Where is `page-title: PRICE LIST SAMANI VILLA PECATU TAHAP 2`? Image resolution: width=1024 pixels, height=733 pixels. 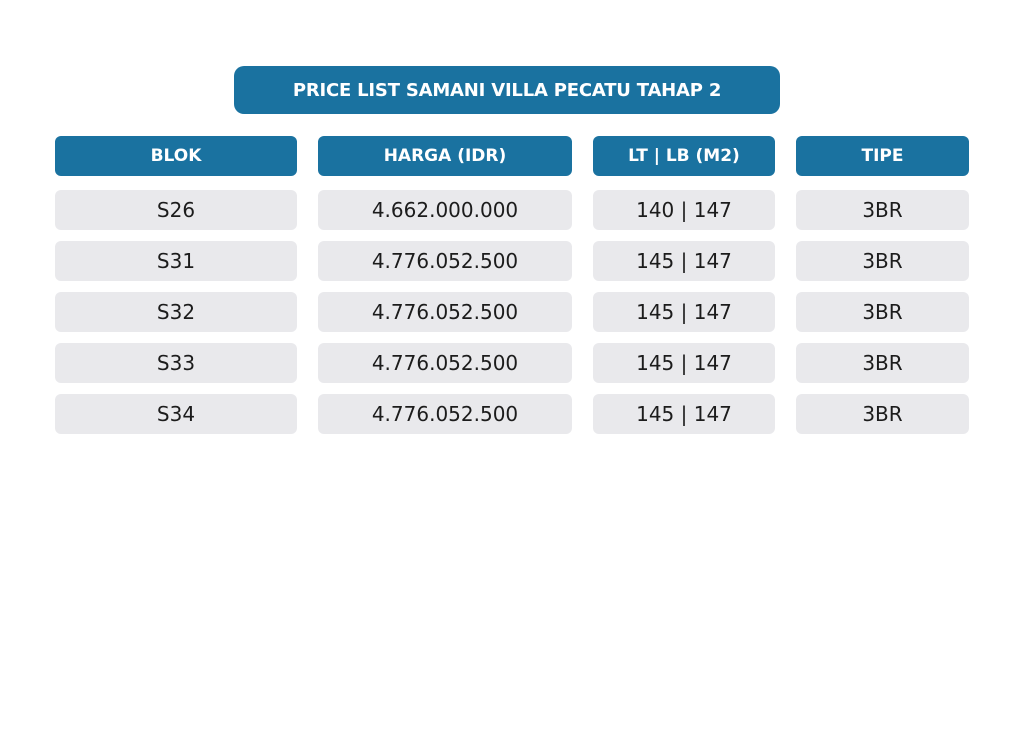 page-title: PRICE LIST SAMANI VILLA PECATU TAHAP 2 is located at coordinates (507, 90).